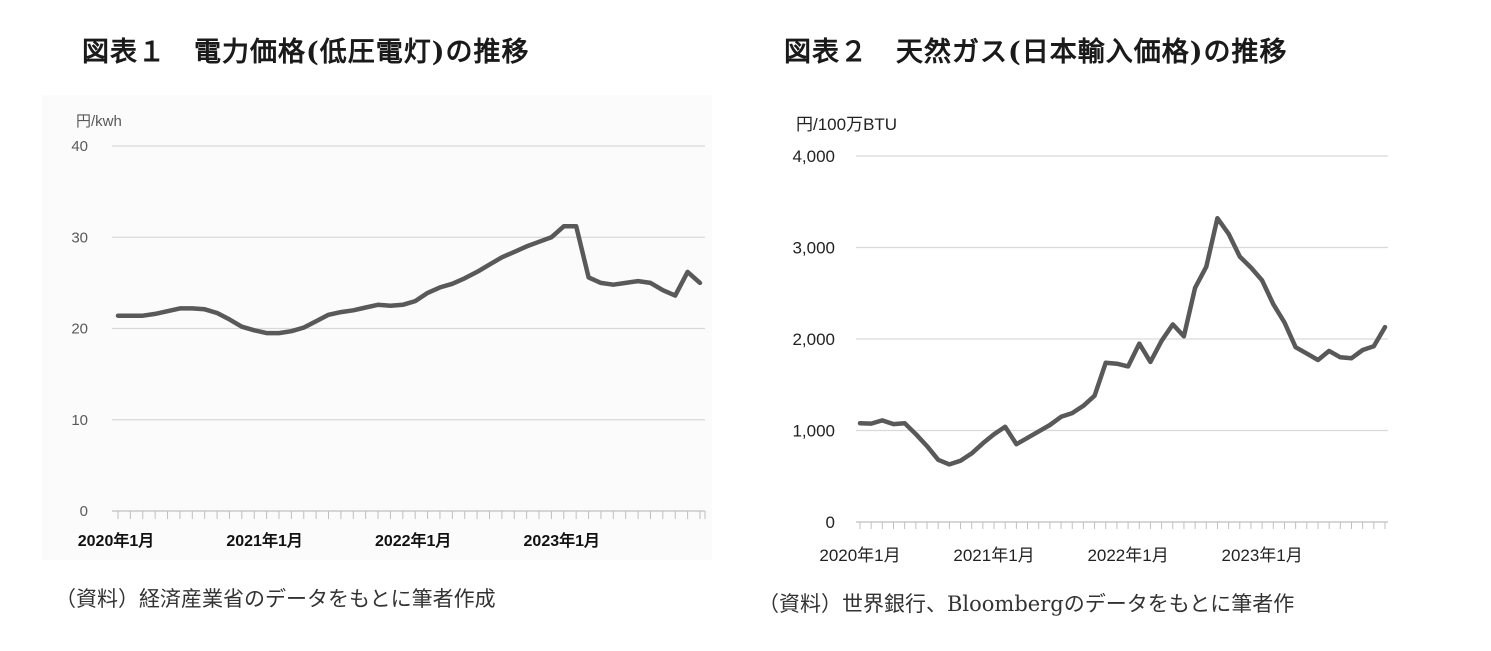 The height and width of the screenshot is (651, 1491). What do you see at coordinates (79, 329) in the screenshot?
I see `y-tick-label: 20` at bounding box center [79, 329].